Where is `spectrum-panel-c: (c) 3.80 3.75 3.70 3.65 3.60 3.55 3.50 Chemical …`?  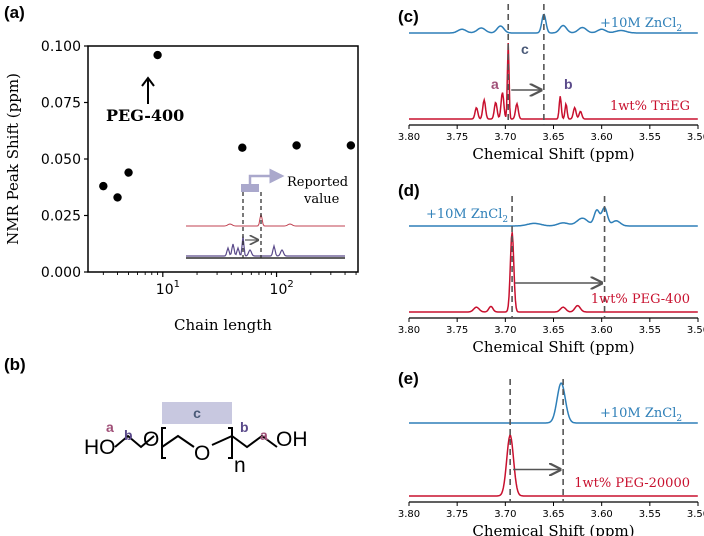 spectrum-panel-c: (c) 3.80 3.75 3.70 3.65 3.60 3.55 3.50 Chemical … is located at coordinates (551, 83).